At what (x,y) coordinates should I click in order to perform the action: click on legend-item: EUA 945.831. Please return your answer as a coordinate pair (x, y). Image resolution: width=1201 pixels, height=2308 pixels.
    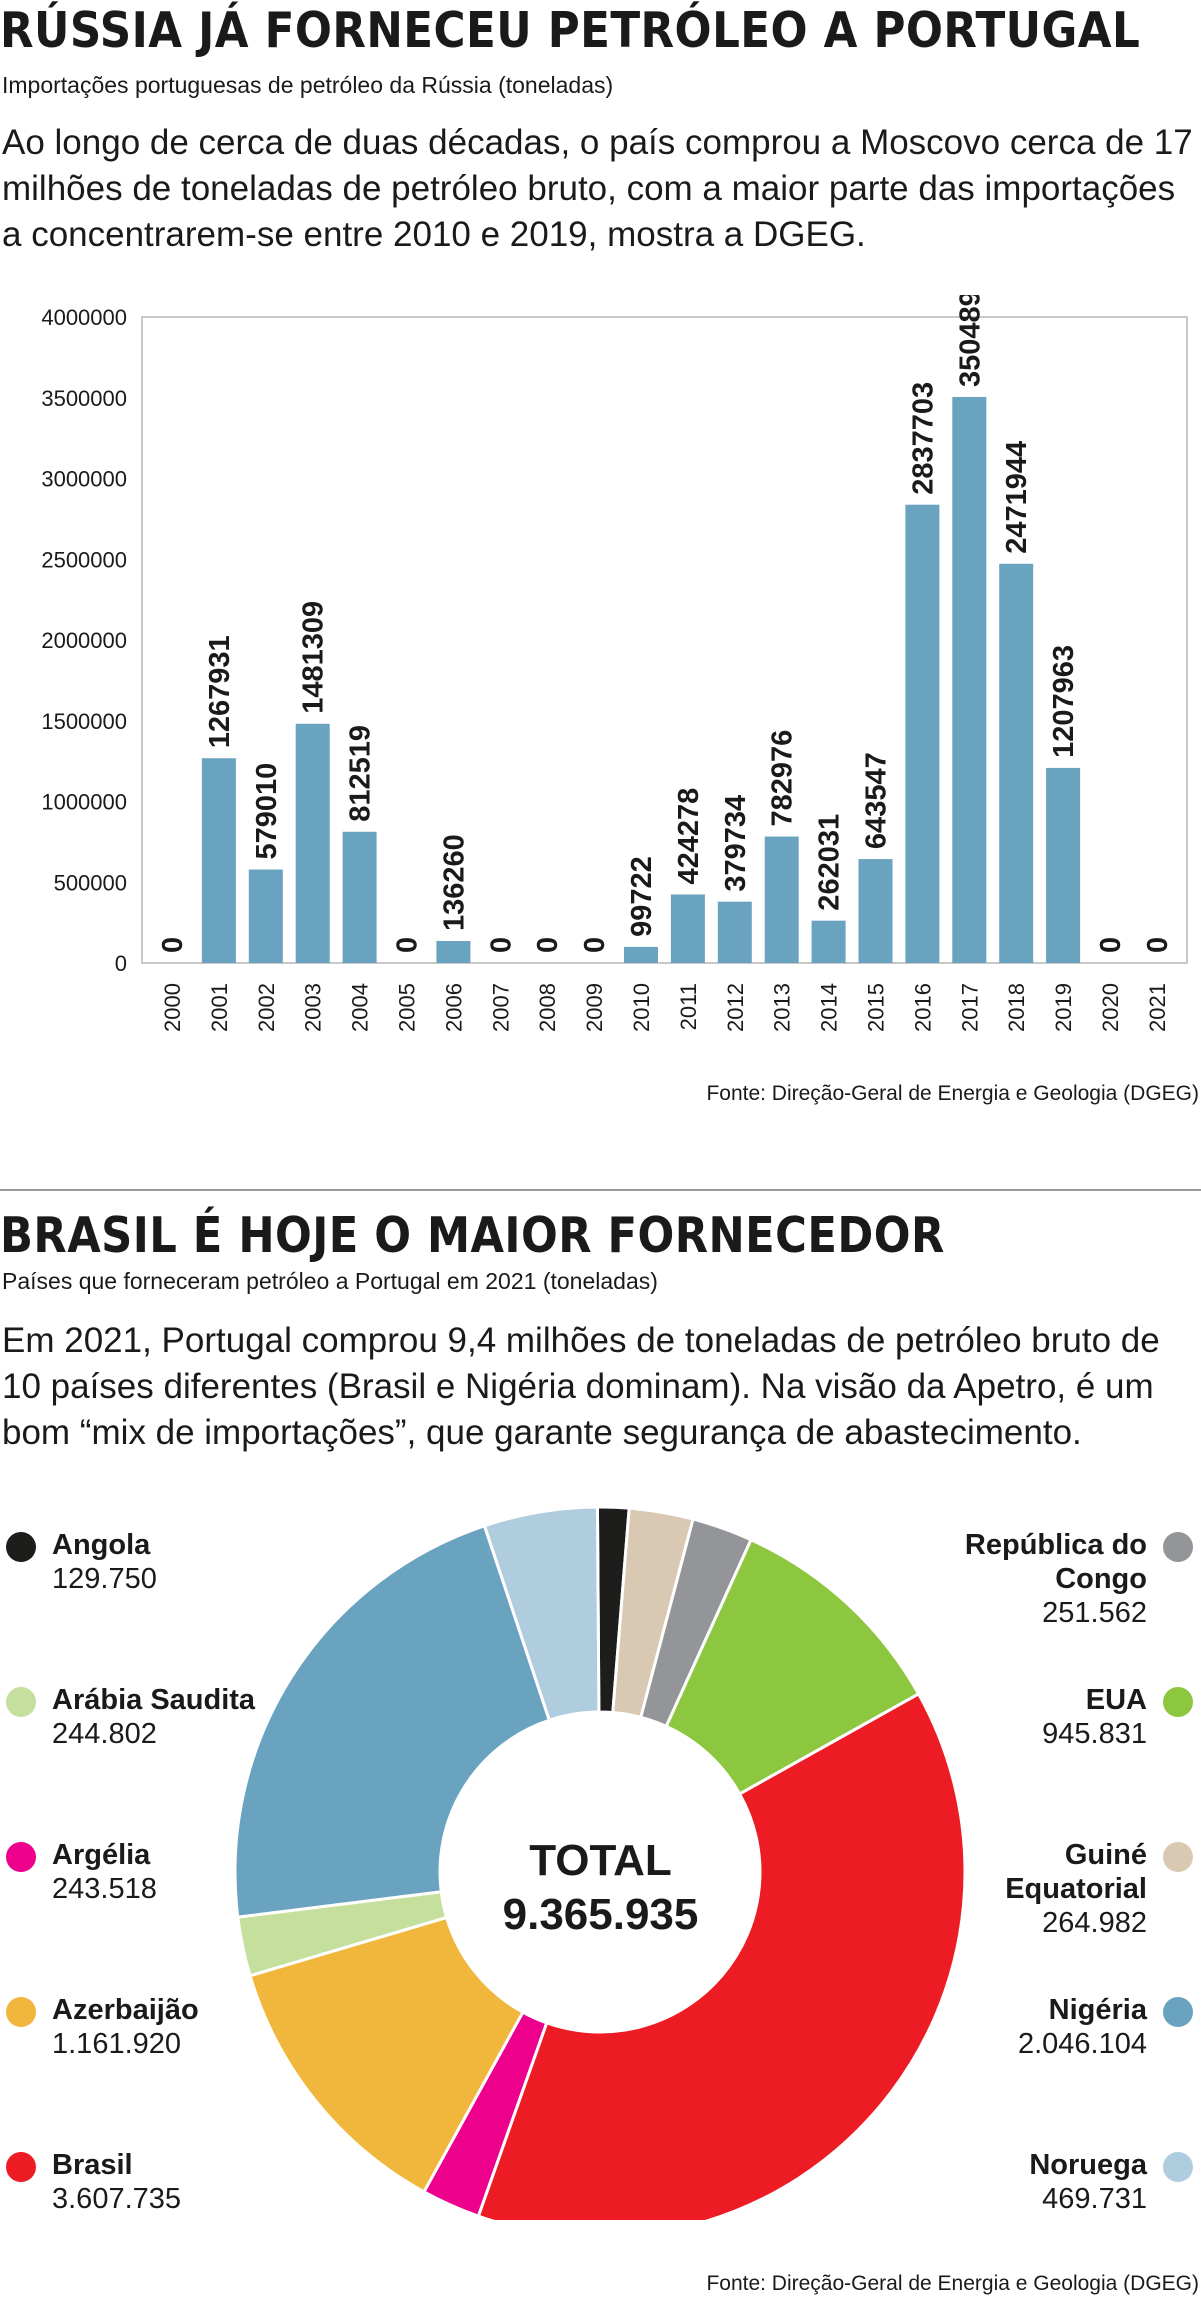
    Looking at the image, I should click on (1034, 1717).